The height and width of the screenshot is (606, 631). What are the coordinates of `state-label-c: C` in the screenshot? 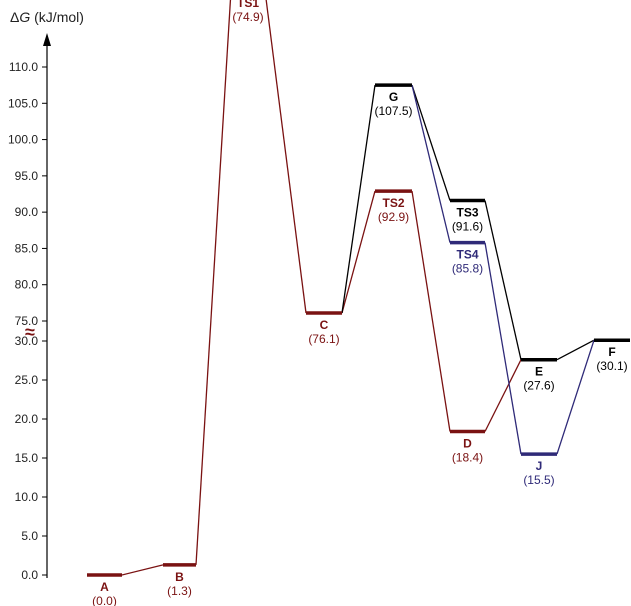 It's located at (324, 325).